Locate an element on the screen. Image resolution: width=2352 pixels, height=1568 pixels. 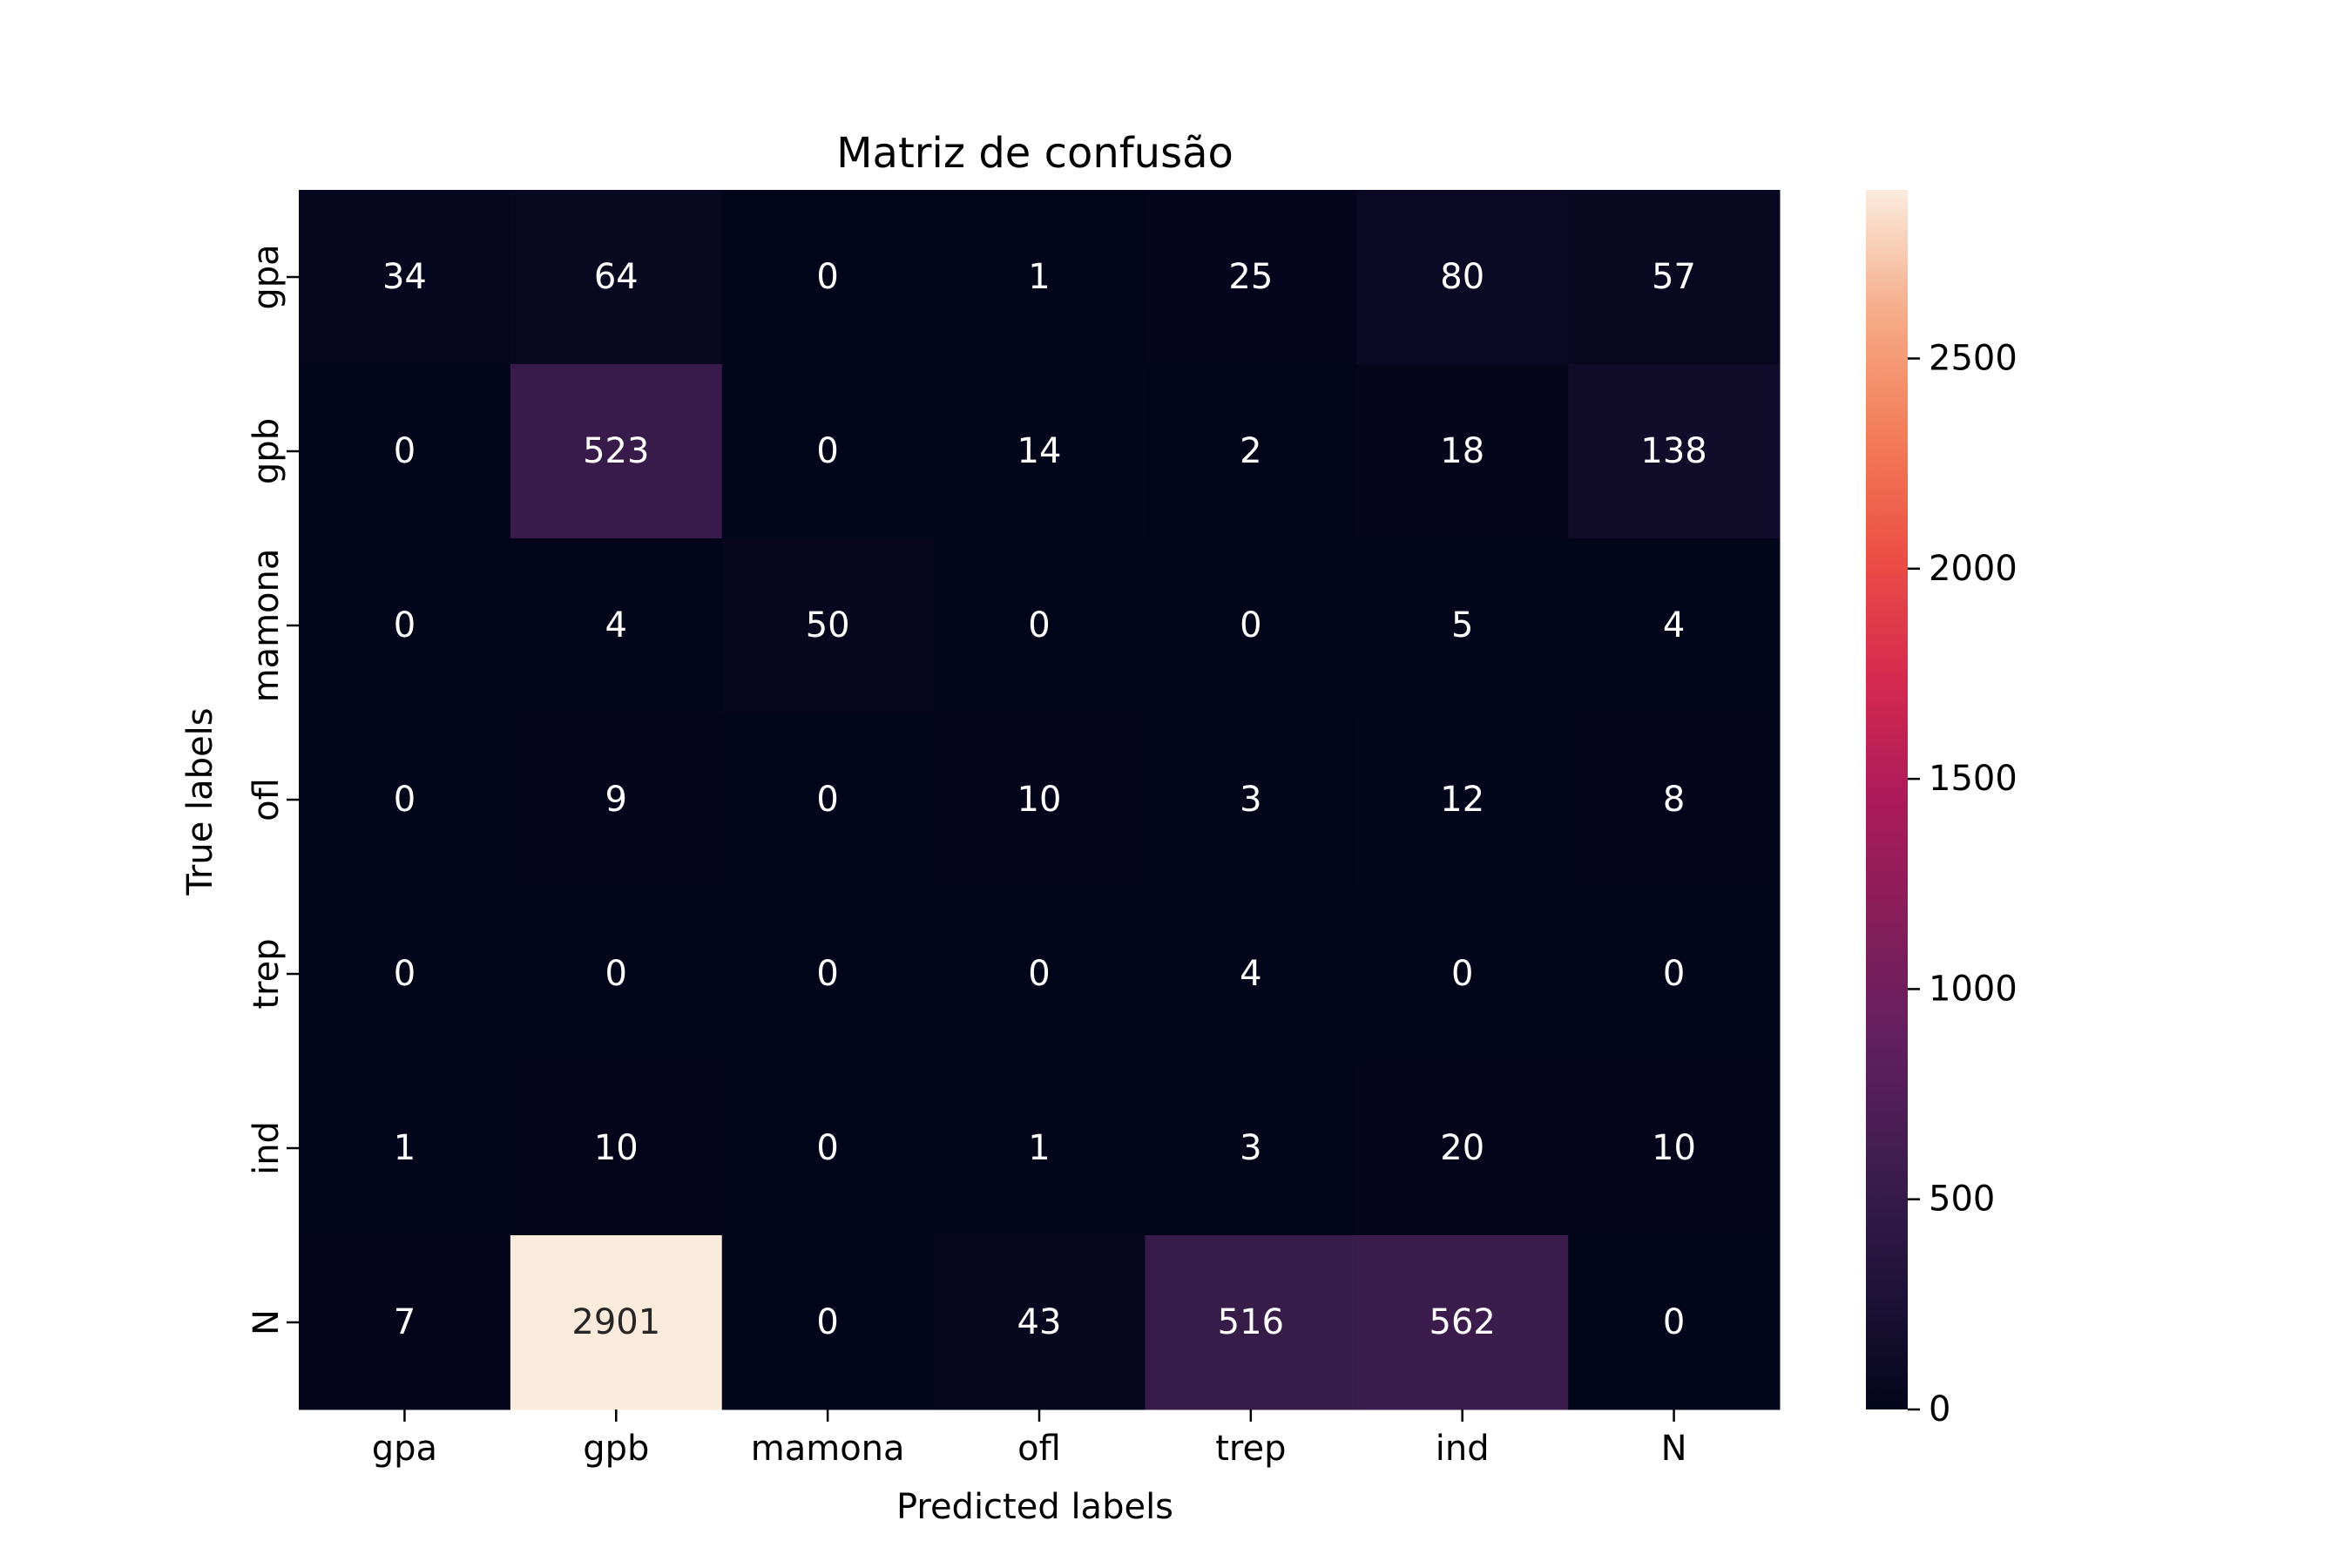
y-tick-label: N is located at coordinates (267, 1322).